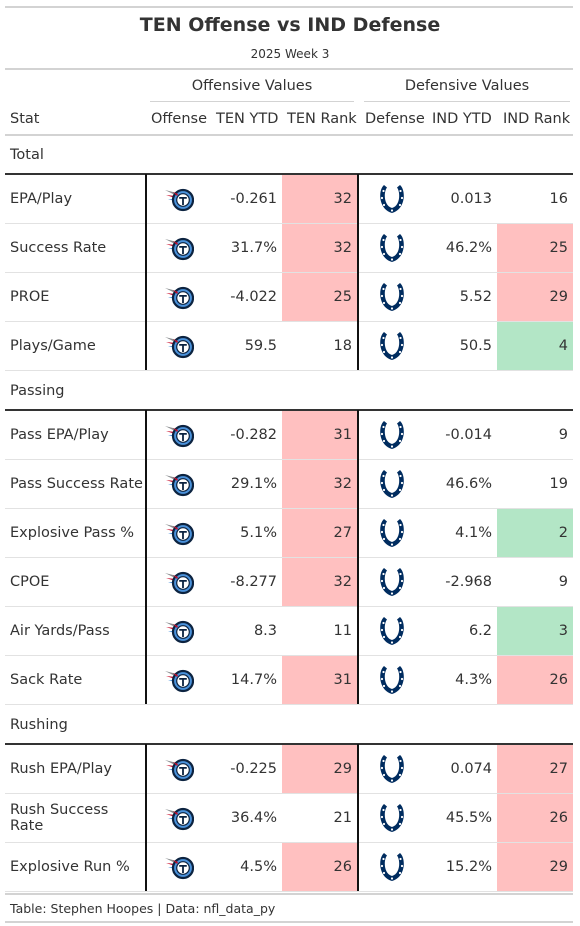 The height and width of the screenshot is (926, 580). I want to click on ind-ytd-value: 45.5%, so click(462, 818).